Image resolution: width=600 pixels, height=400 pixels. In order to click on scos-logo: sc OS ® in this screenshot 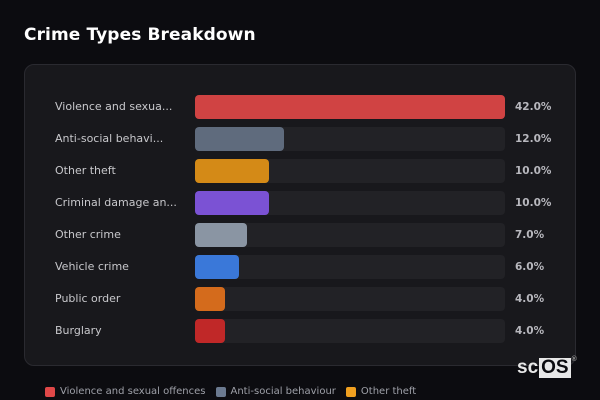, I will do `click(547, 367)`.